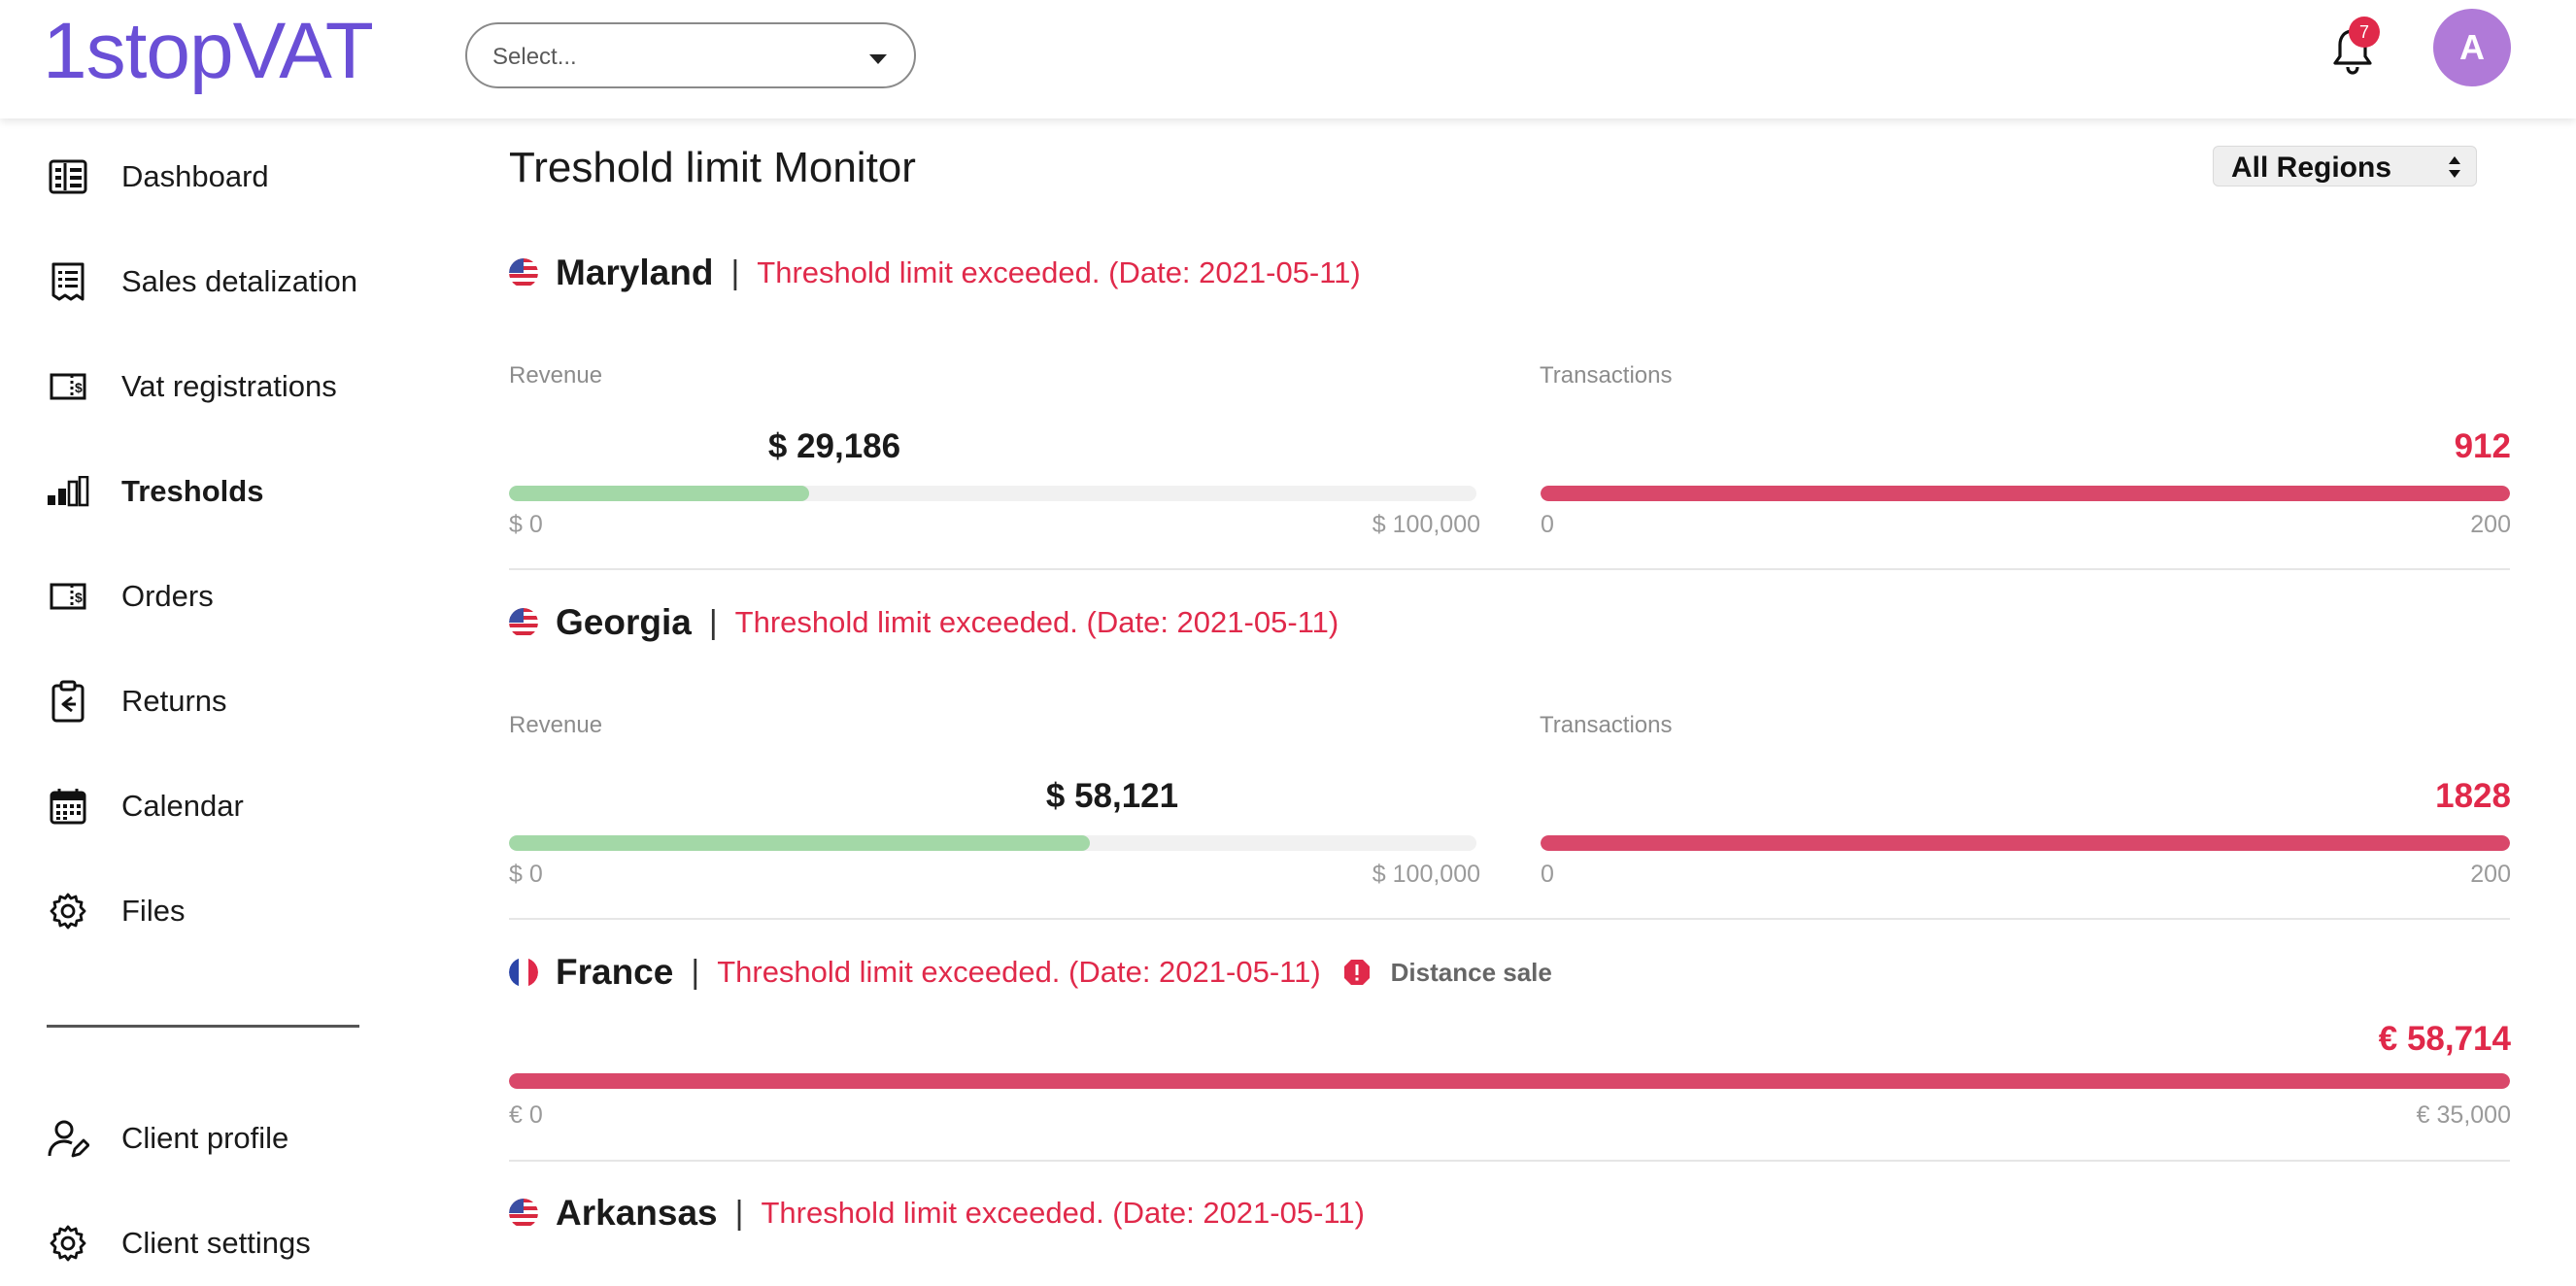 This screenshot has width=2576, height=1286. I want to click on sidebar-item-label: Client profile, so click(205, 1138).